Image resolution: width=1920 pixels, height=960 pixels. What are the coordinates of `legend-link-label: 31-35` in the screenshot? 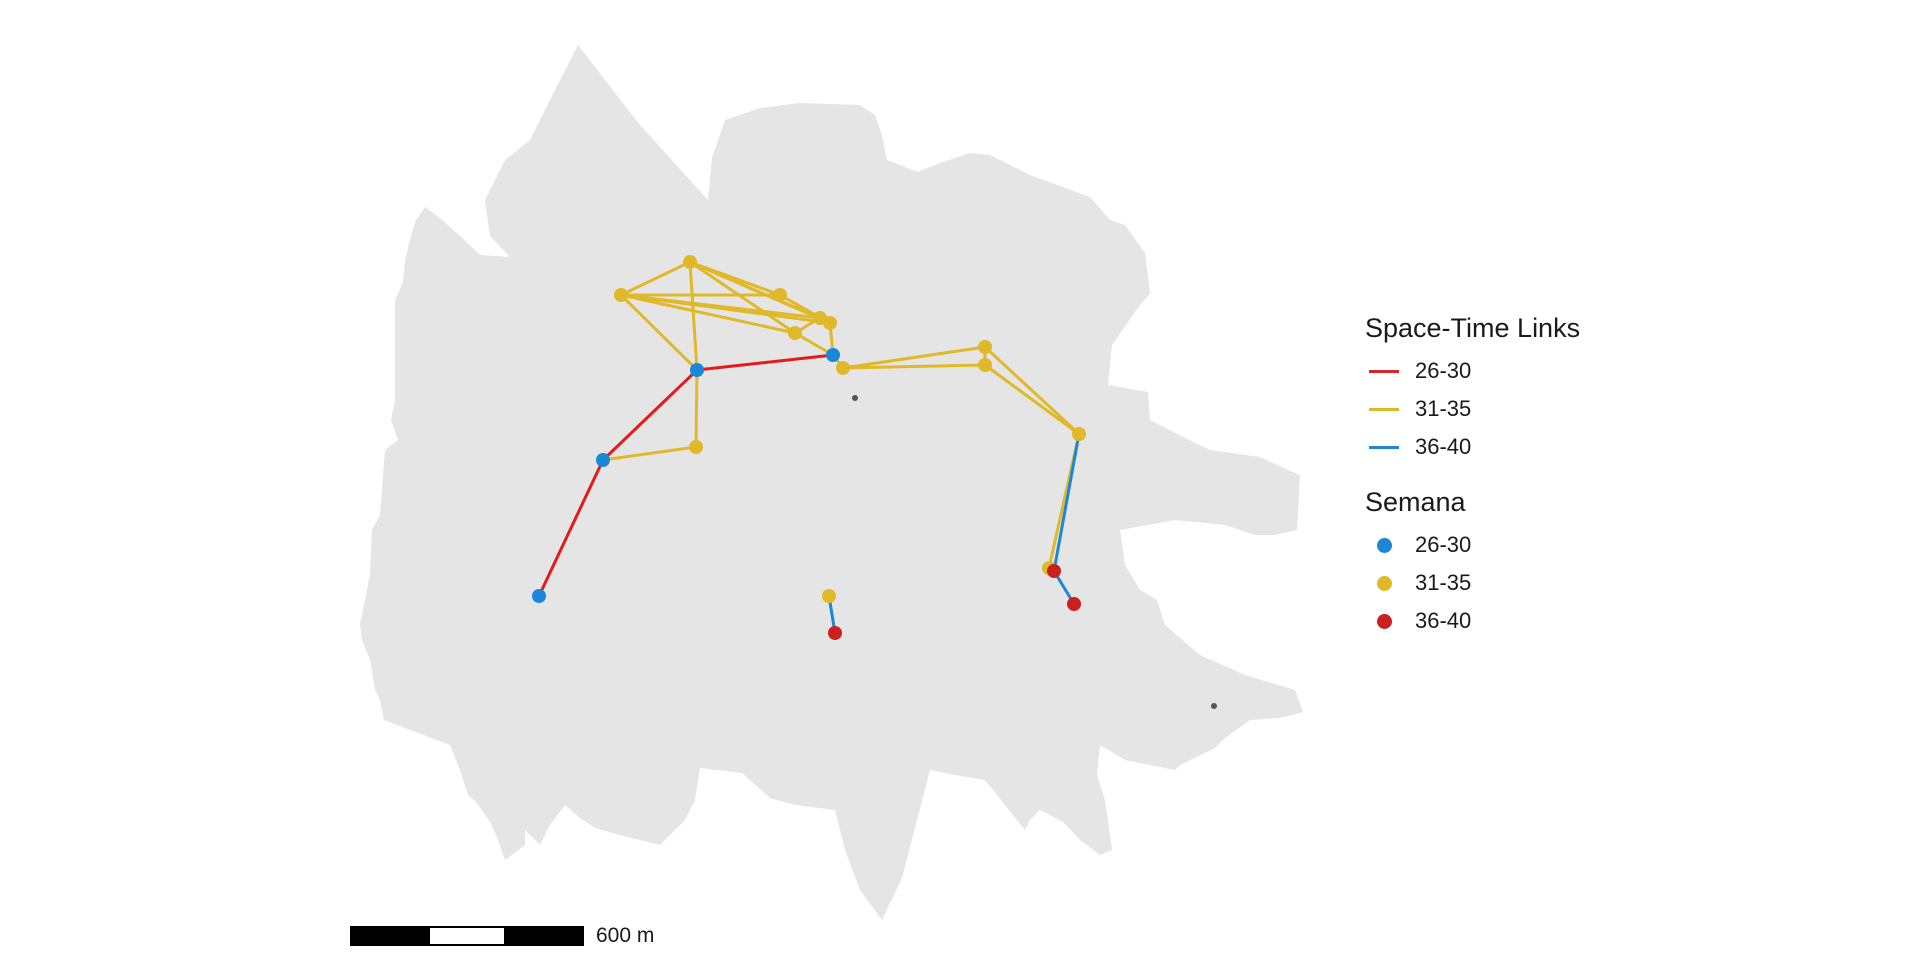 It's located at (1443, 408).